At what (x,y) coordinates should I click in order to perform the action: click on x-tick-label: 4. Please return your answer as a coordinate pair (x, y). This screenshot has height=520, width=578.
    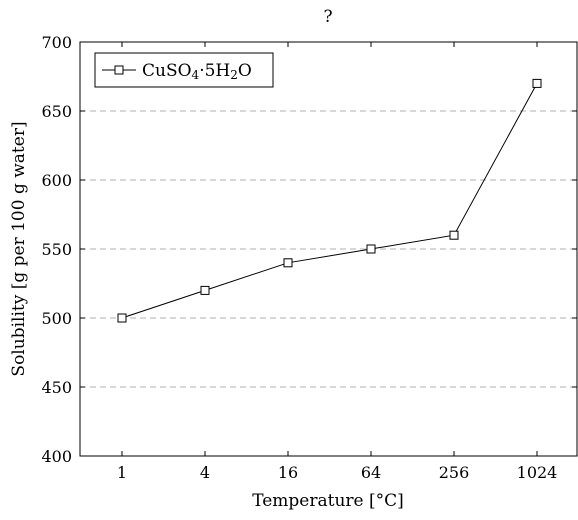
    Looking at the image, I should click on (205, 472).